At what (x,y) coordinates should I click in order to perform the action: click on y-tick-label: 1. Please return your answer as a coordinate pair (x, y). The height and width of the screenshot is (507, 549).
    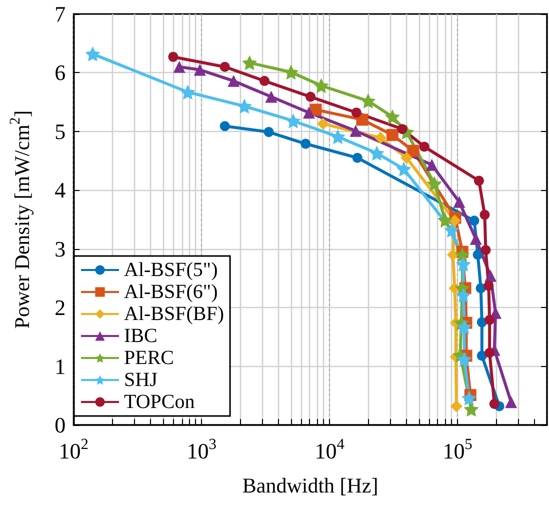
    Looking at the image, I should click on (60, 366).